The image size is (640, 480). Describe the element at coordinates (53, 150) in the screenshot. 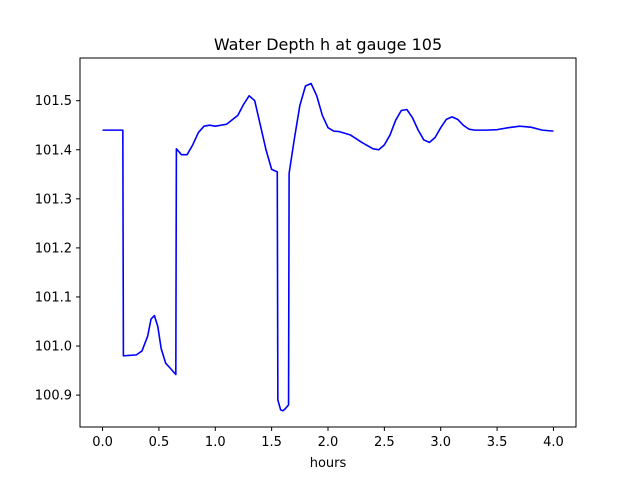

I see `y-tick-label: 101.4` at that location.